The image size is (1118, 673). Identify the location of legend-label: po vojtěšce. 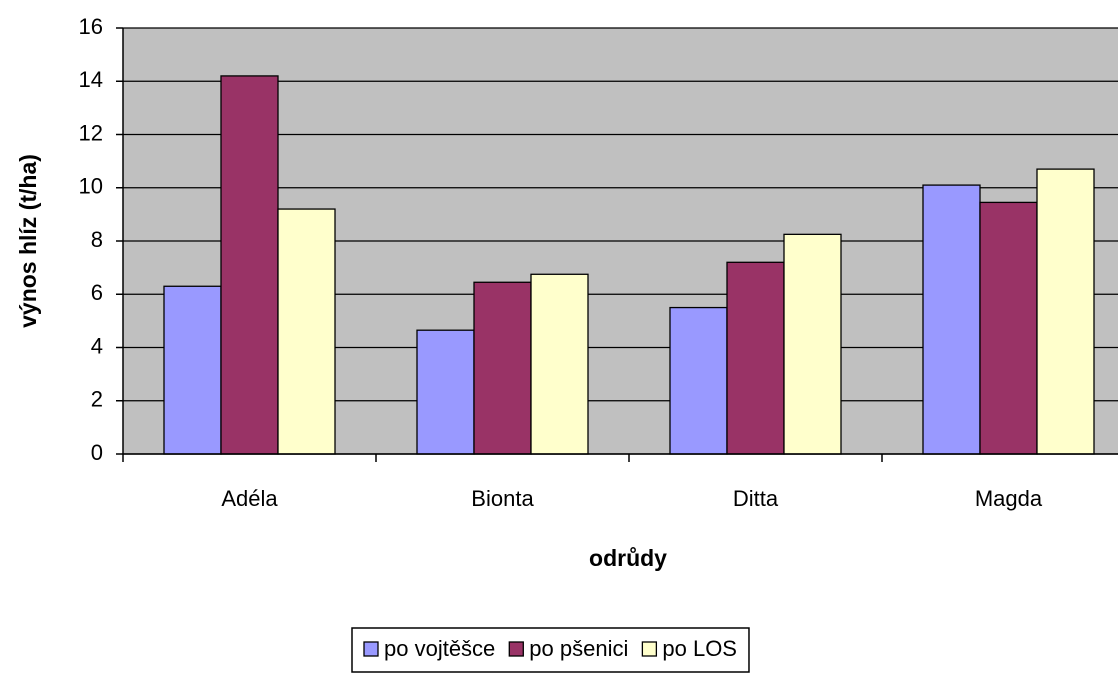
(439, 648).